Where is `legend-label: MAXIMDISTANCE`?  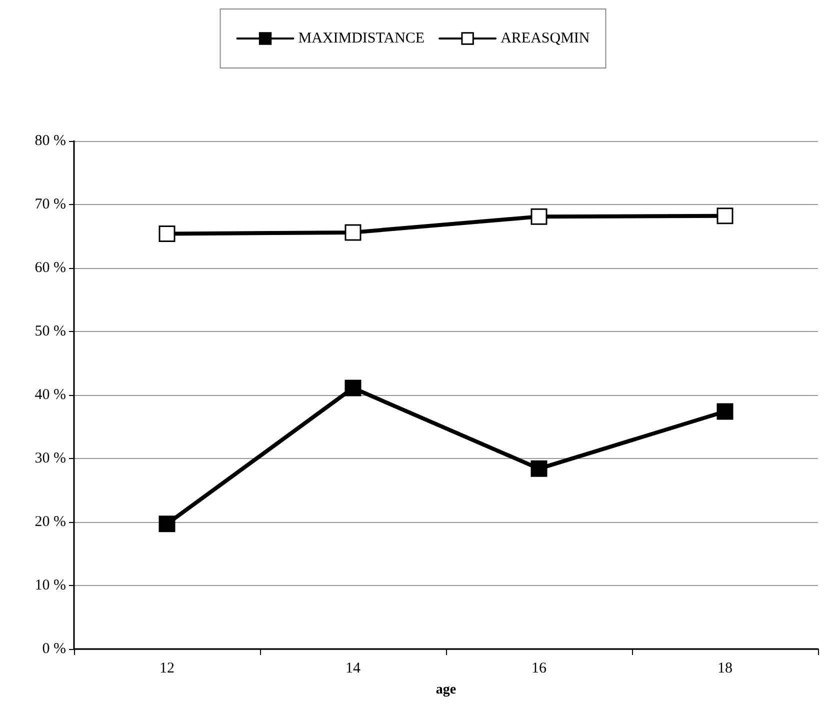
legend-label: MAXIMDISTANCE is located at coordinates (361, 38).